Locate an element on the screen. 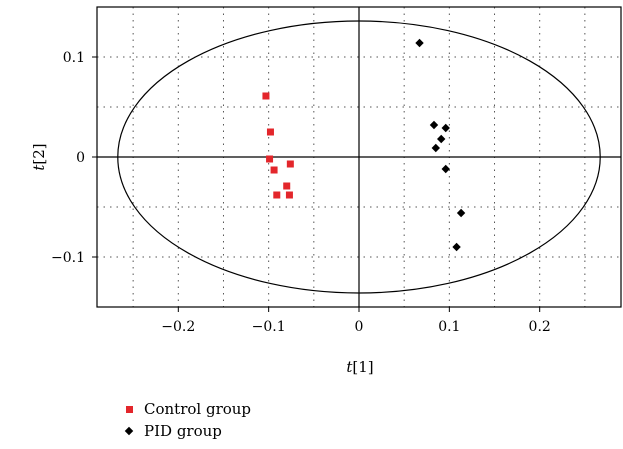 This screenshot has height=449, width=623. x-tick-label: −0.2 is located at coordinates (178, 327).